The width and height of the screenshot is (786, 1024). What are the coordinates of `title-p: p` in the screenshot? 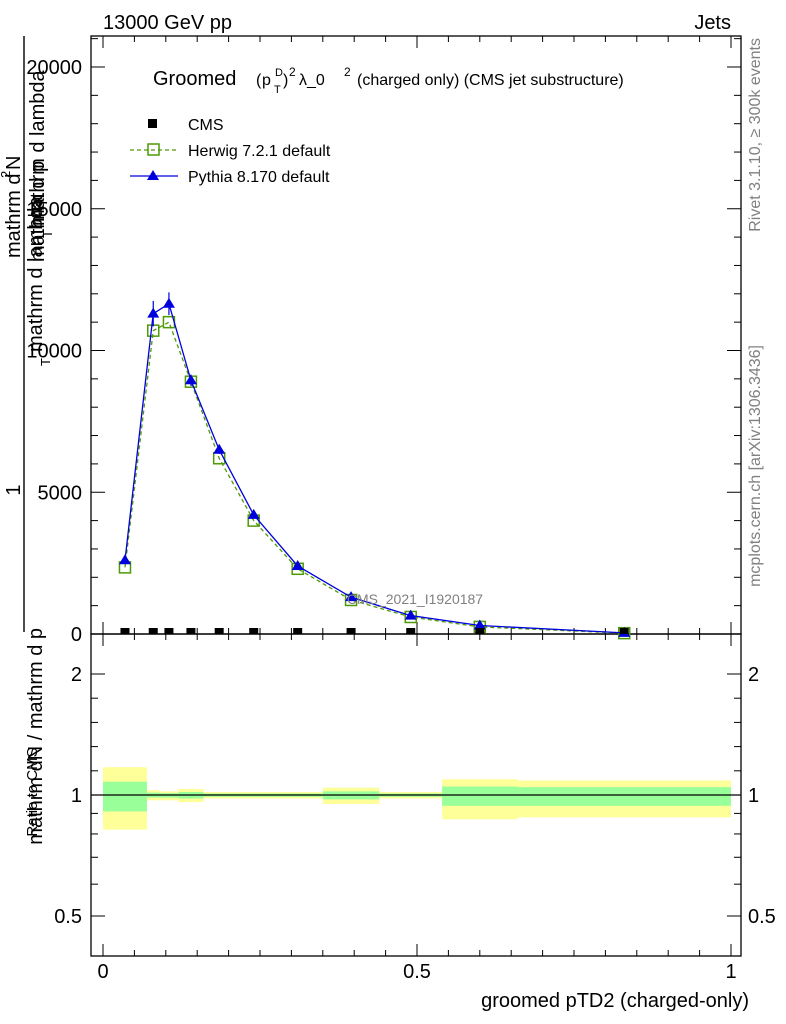 It's located at (266, 80).